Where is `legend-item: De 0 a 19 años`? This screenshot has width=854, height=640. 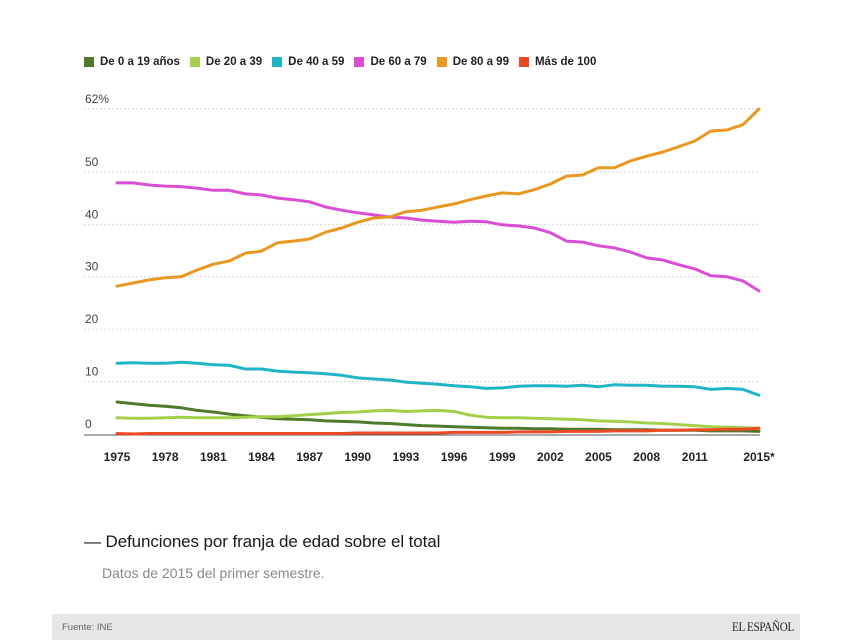
legend-item: De 0 a 19 años is located at coordinates (132, 62).